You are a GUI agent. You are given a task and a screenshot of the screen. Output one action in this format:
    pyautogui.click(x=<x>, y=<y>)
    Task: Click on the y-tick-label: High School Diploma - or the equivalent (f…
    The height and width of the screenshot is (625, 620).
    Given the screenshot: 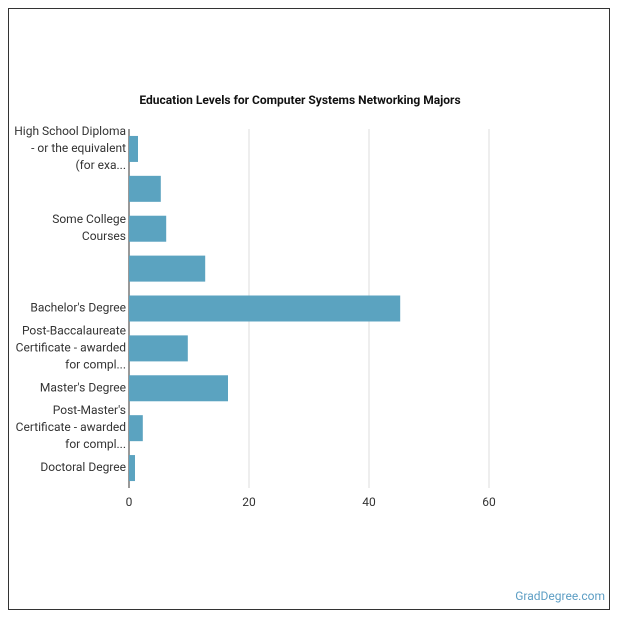 What is the action you would take?
    pyautogui.click(x=70, y=148)
    